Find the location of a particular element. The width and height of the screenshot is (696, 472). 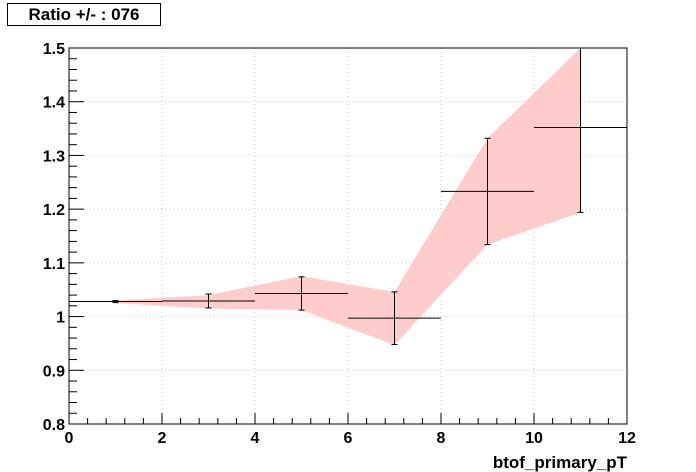

x-tick-label: 4 is located at coordinates (255, 438).